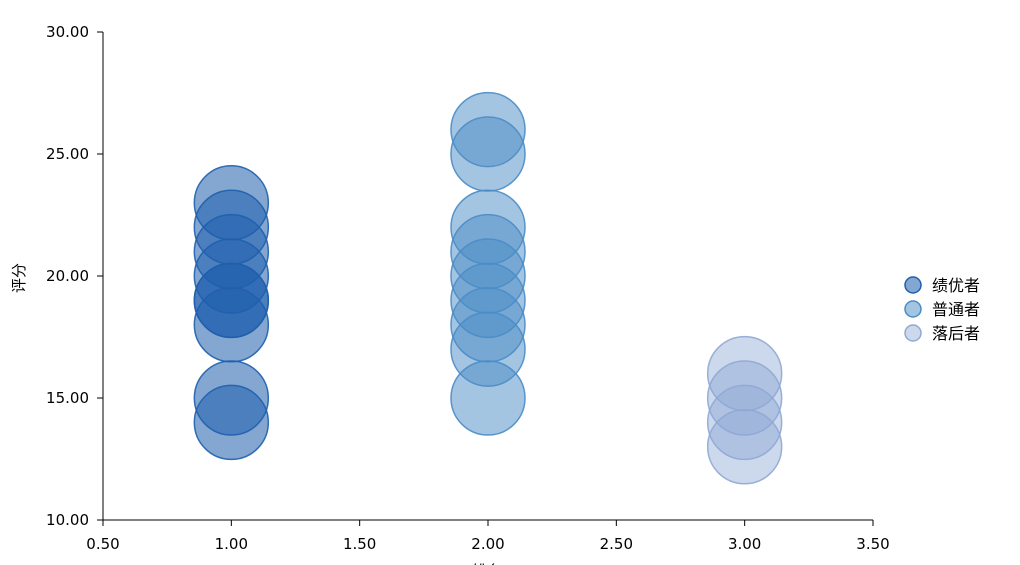 The image size is (1020, 565). I want to click on y-tick-label: 10.00, so click(67, 520).